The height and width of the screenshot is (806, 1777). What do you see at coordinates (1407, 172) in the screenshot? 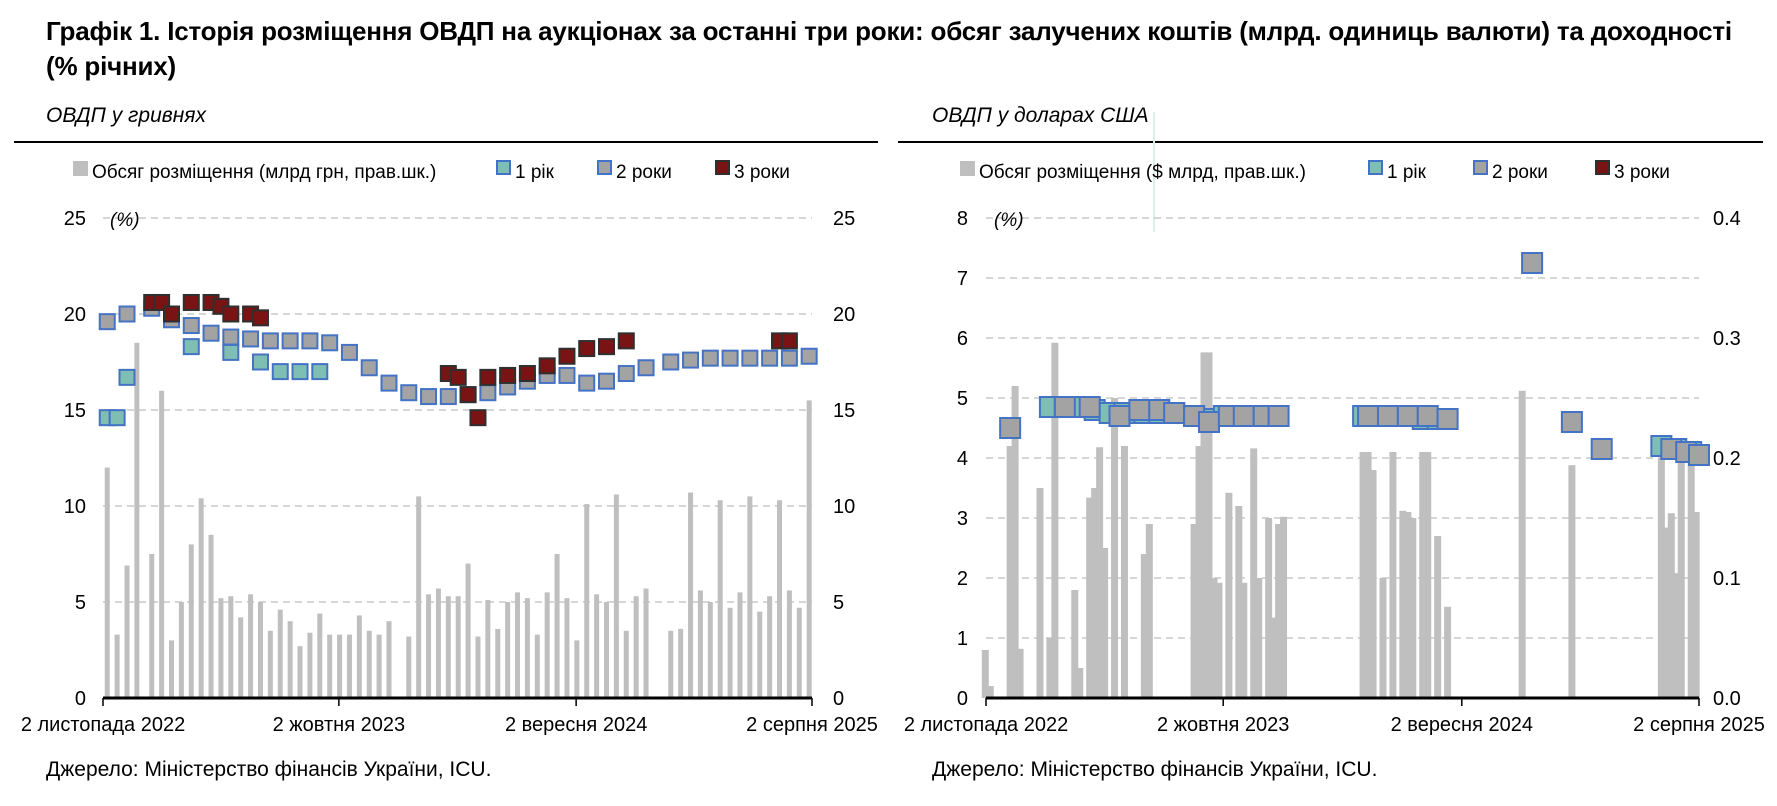
I see `legend-label-1y: 1 рік` at bounding box center [1407, 172].